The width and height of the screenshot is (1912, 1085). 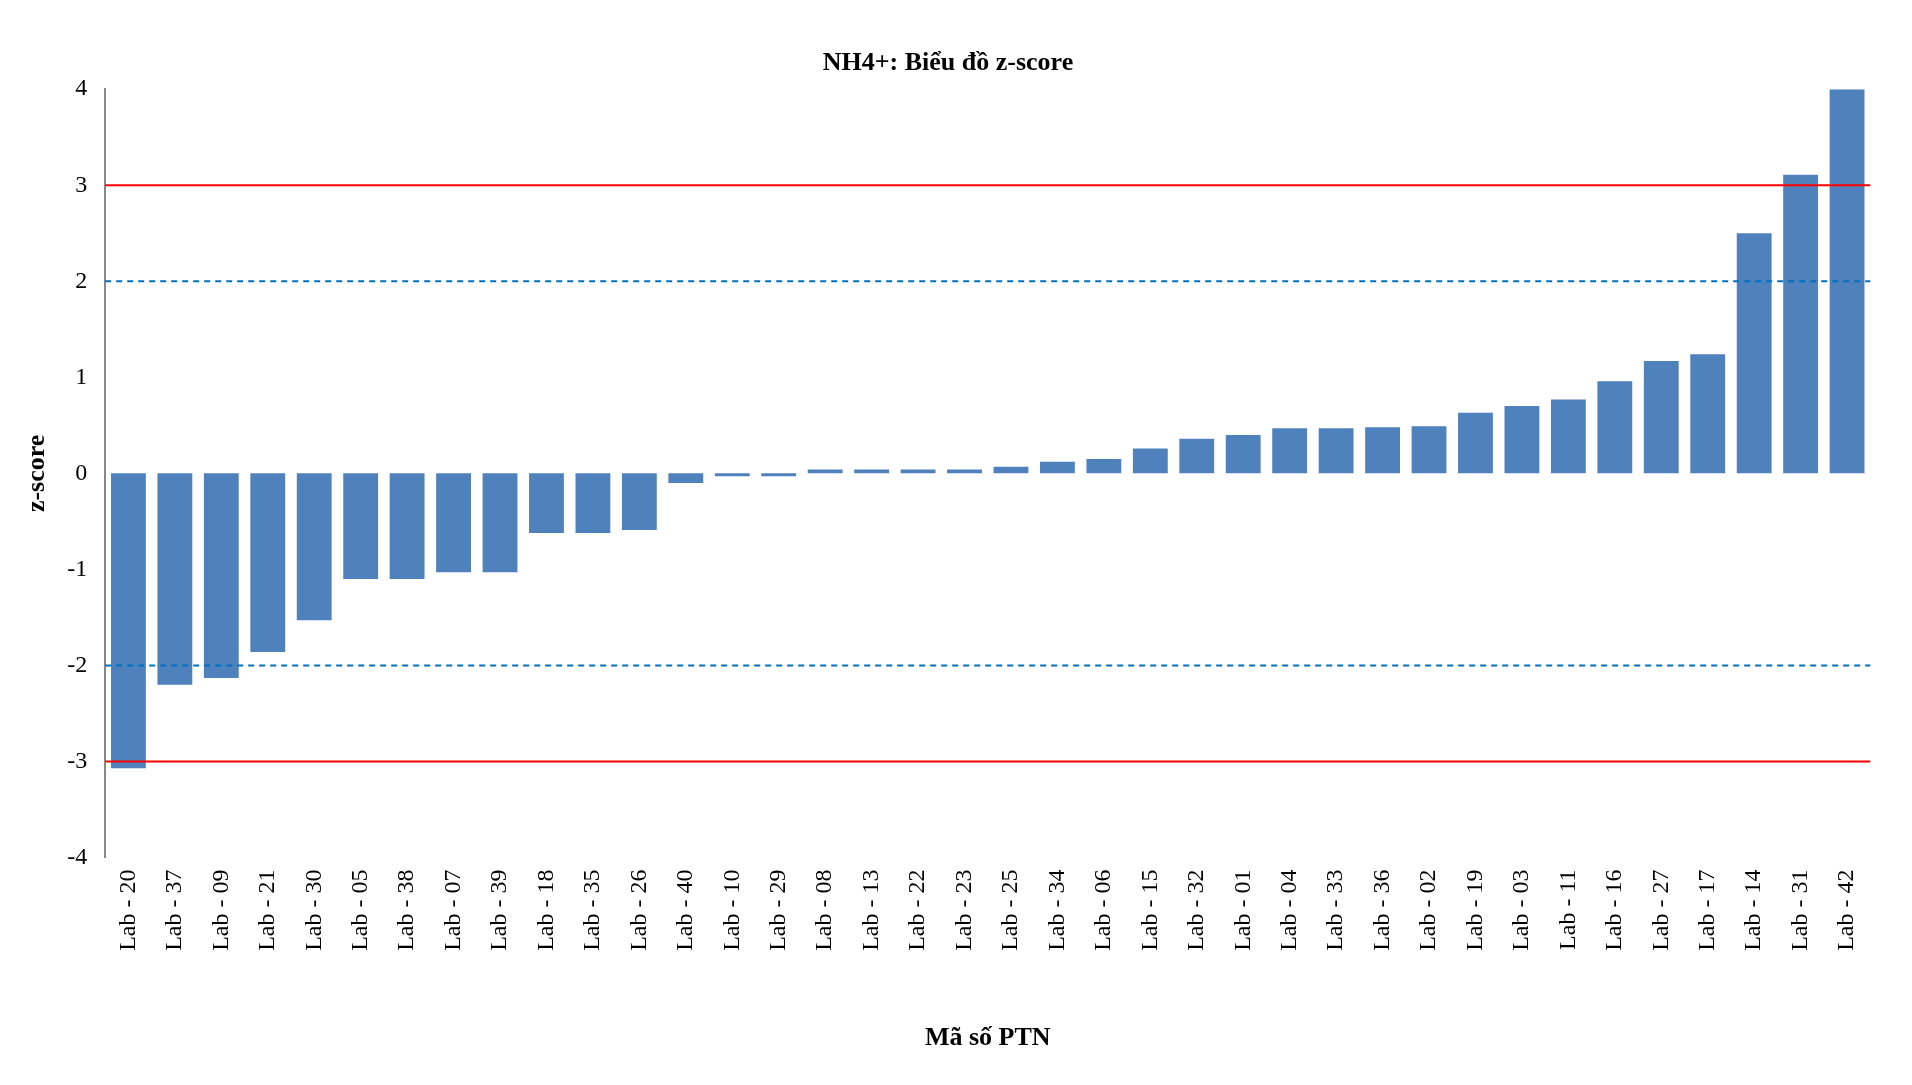 What do you see at coordinates (1334, 910) in the screenshot?
I see `x-tick-label: Lab - 33` at bounding box center [1334, 910].